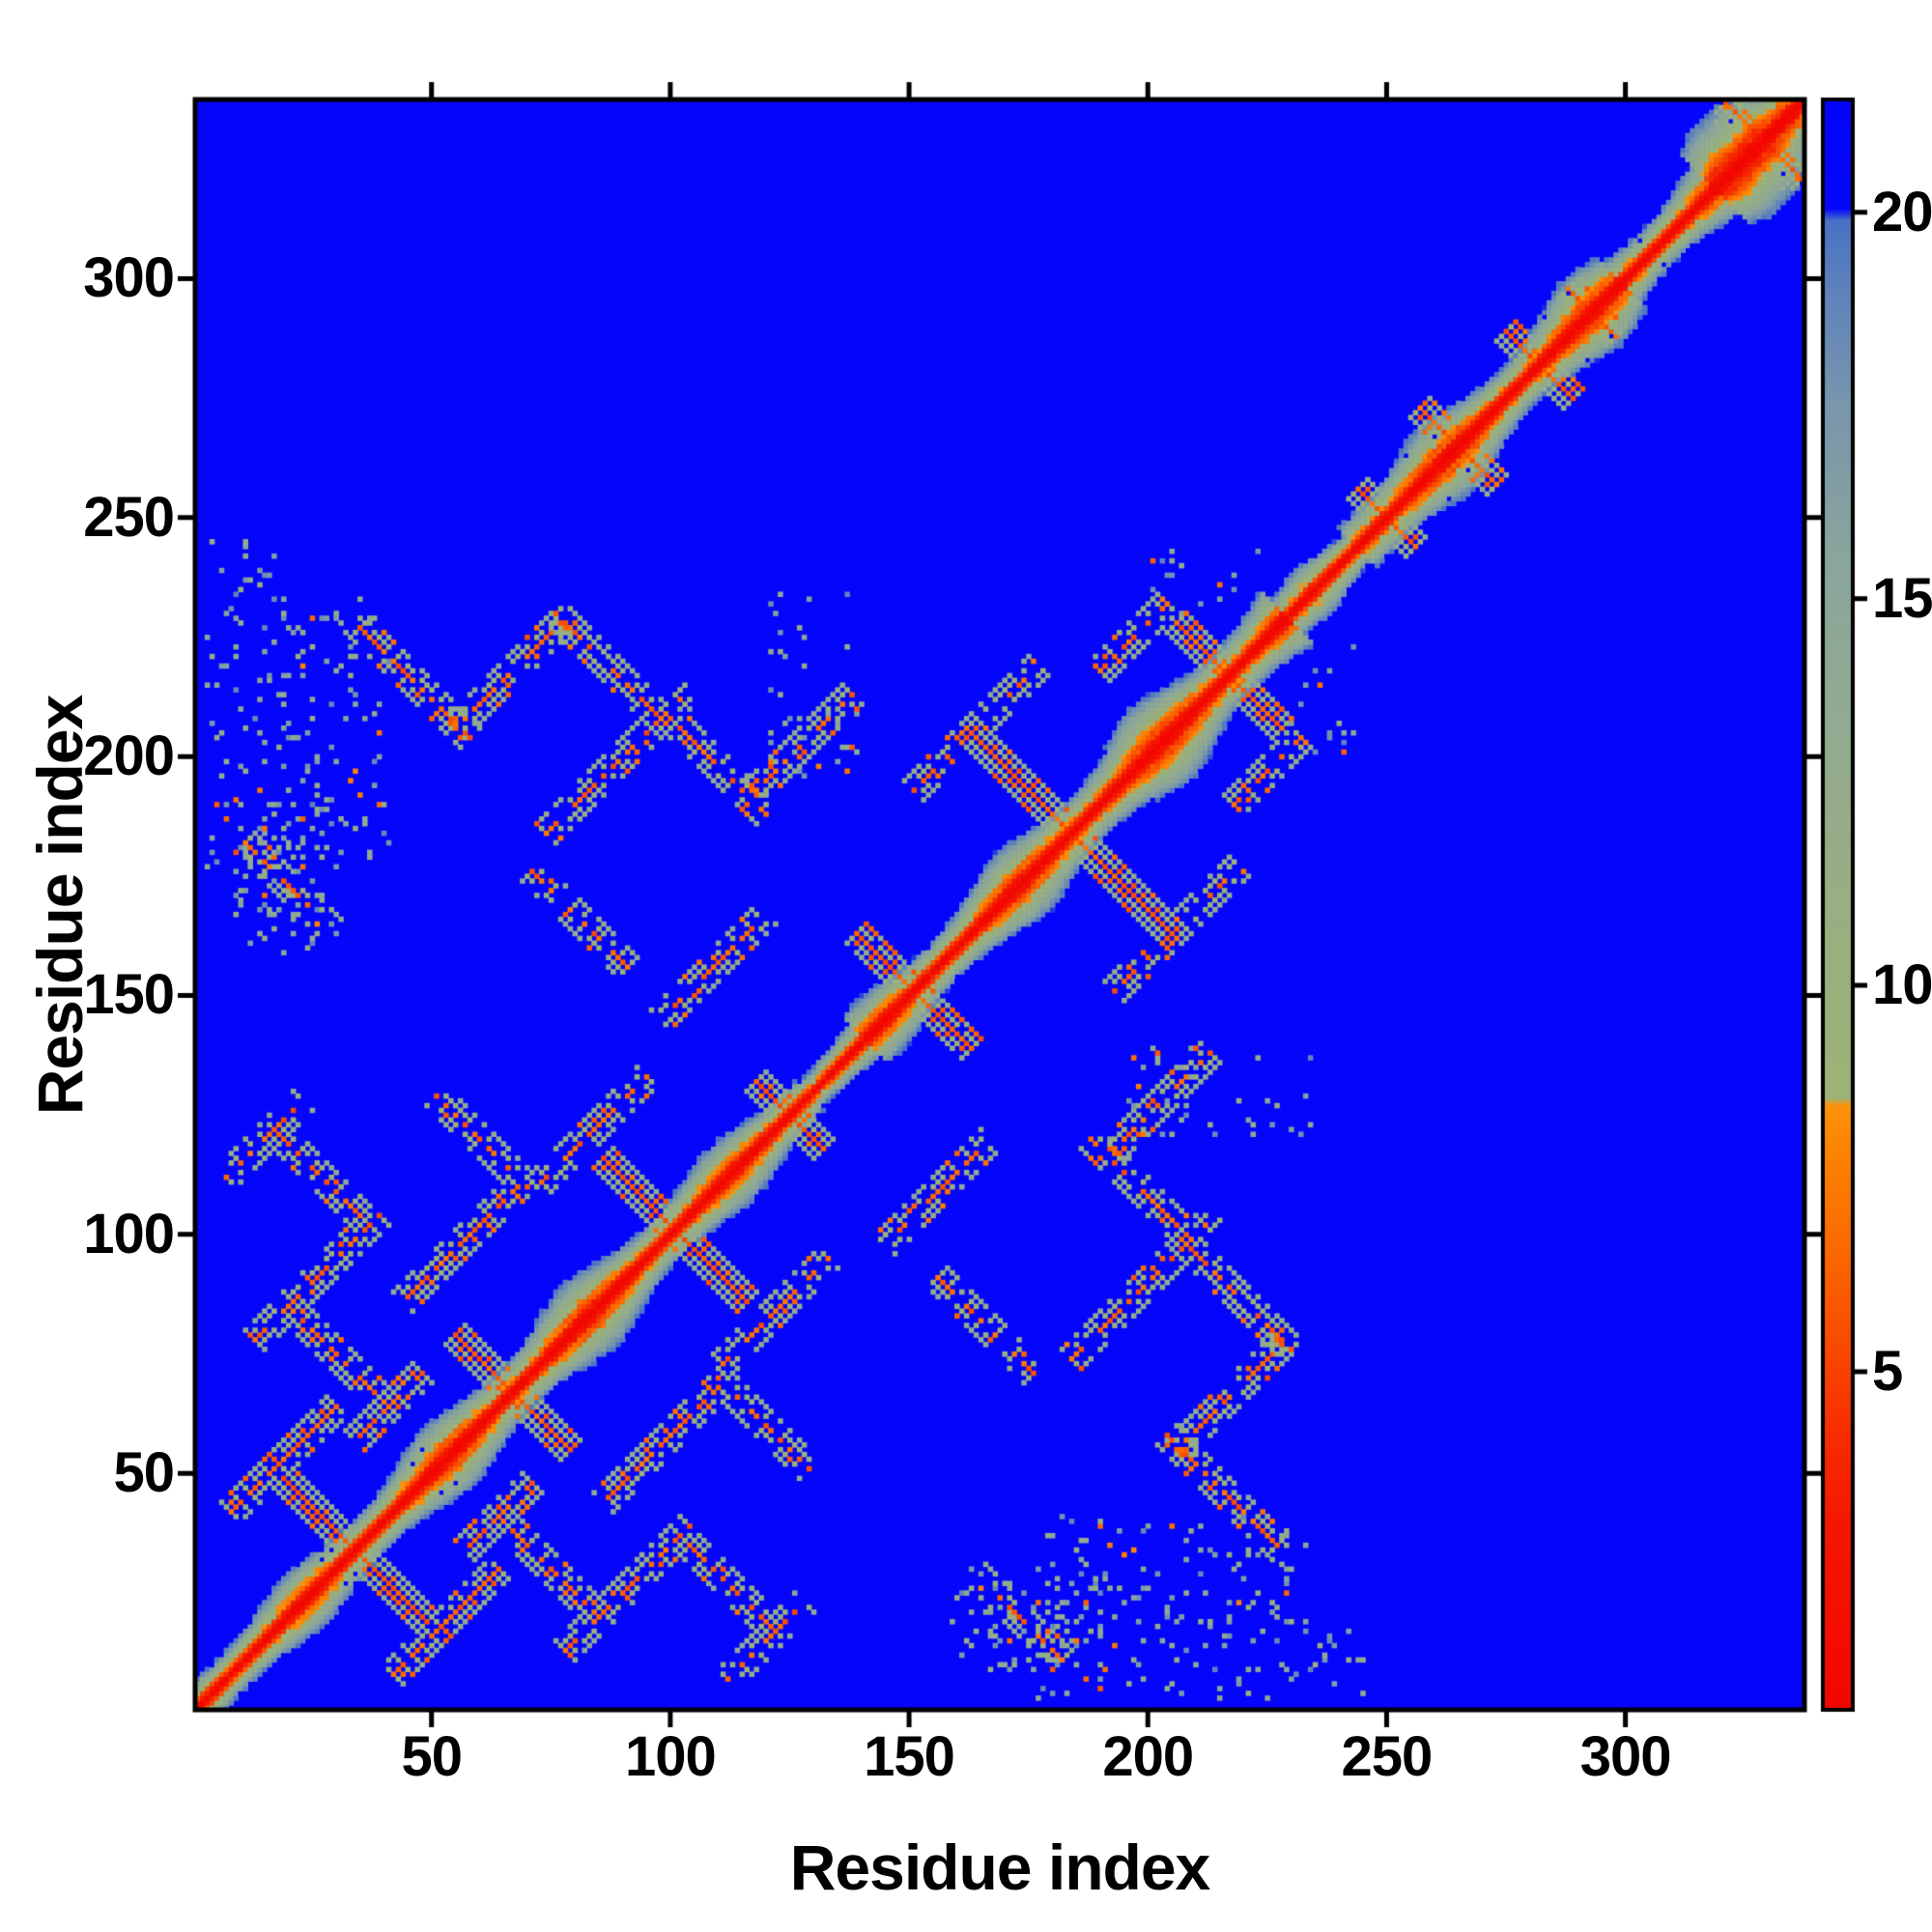 This screenshot has width=1932, height=1932. What do you see at coordinates (129, 1233) in the screenshot?
I see `y-tick-label: 100` at bounding box center [129, 1233].